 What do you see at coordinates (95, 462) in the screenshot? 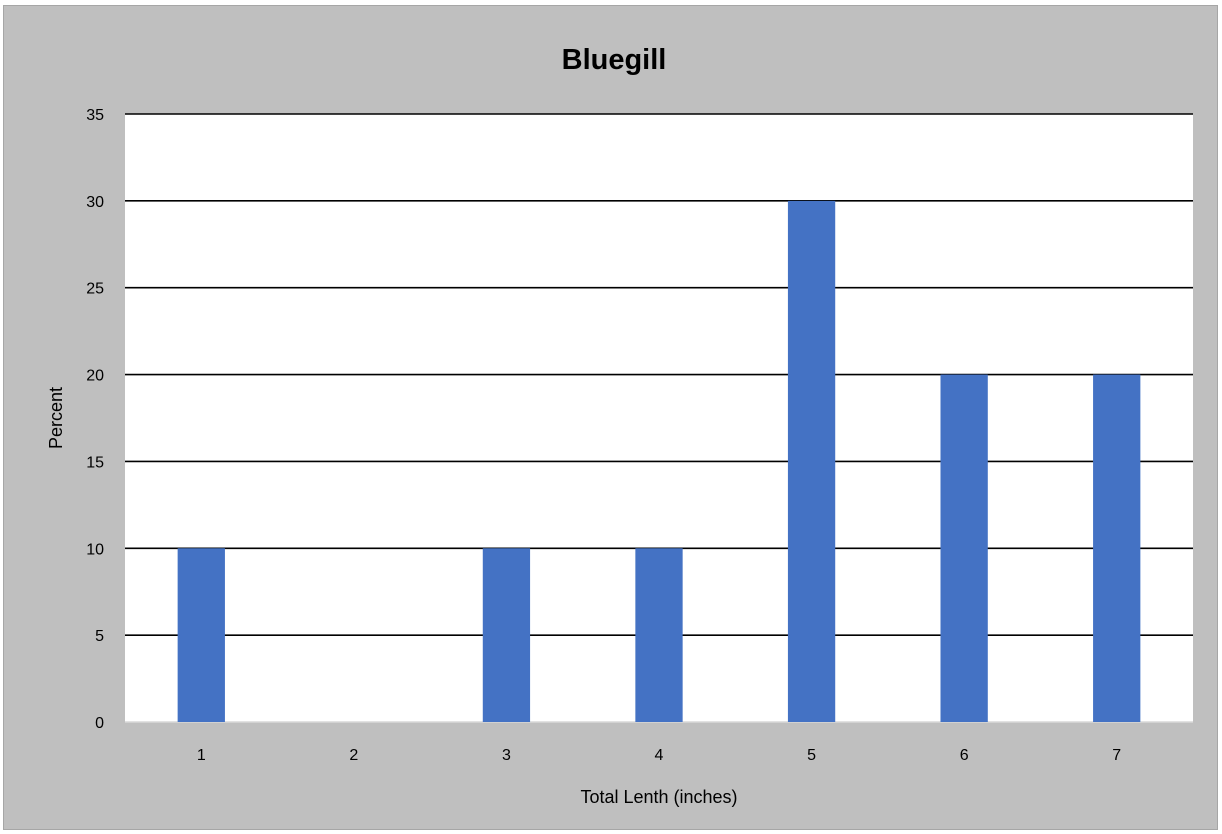
I see `y-tick-label: 15` at bounding box center [95, 462].